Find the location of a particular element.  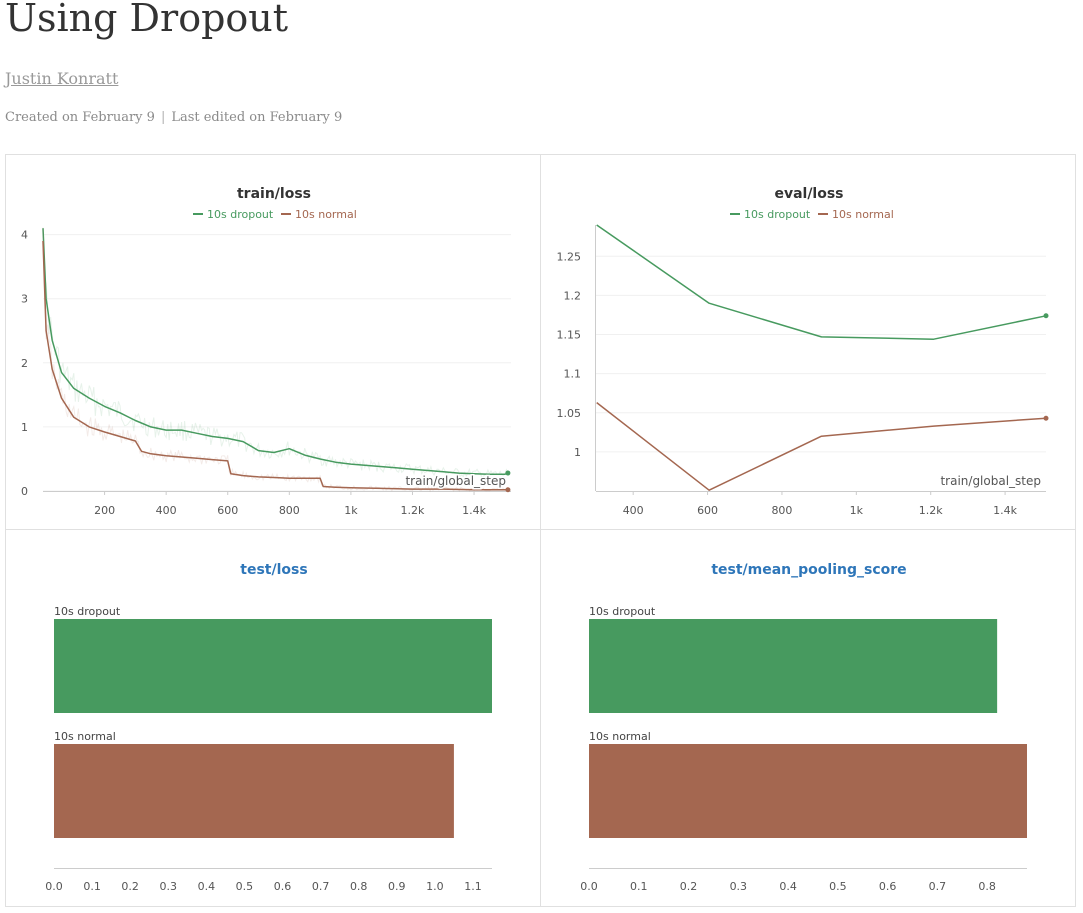

x-tick-label: 0.9 is located at coordinates (397, 886).